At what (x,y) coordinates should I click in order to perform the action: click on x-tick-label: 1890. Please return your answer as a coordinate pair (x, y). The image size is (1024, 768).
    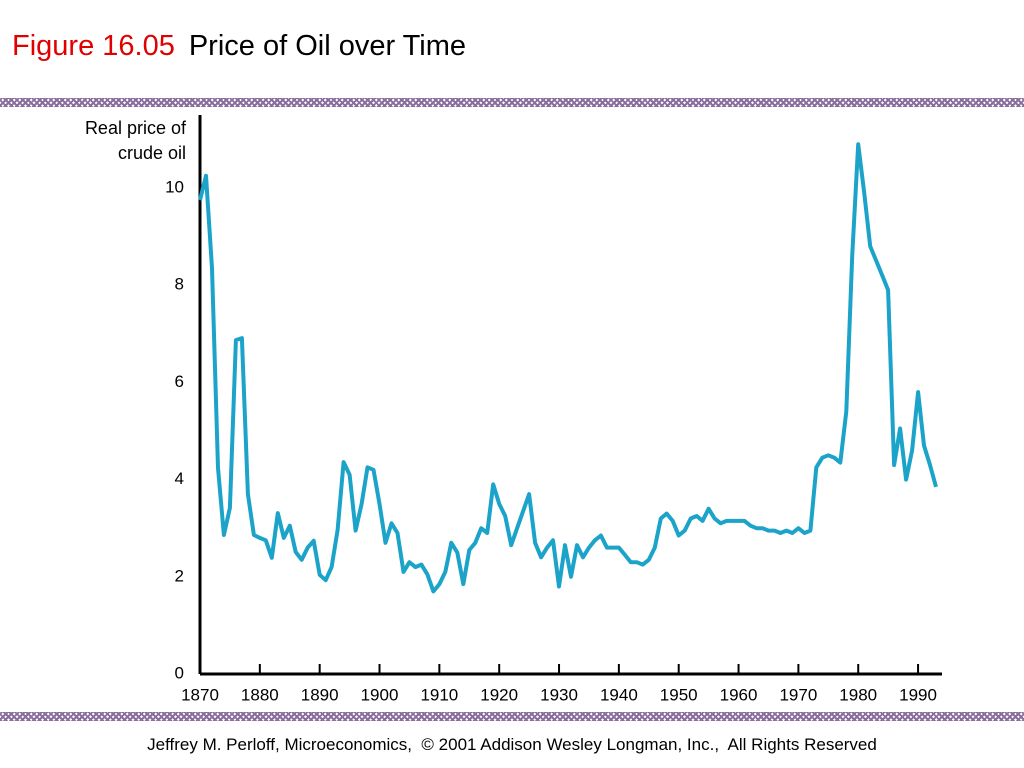
    Looking at the image, I should click on (320, 694).